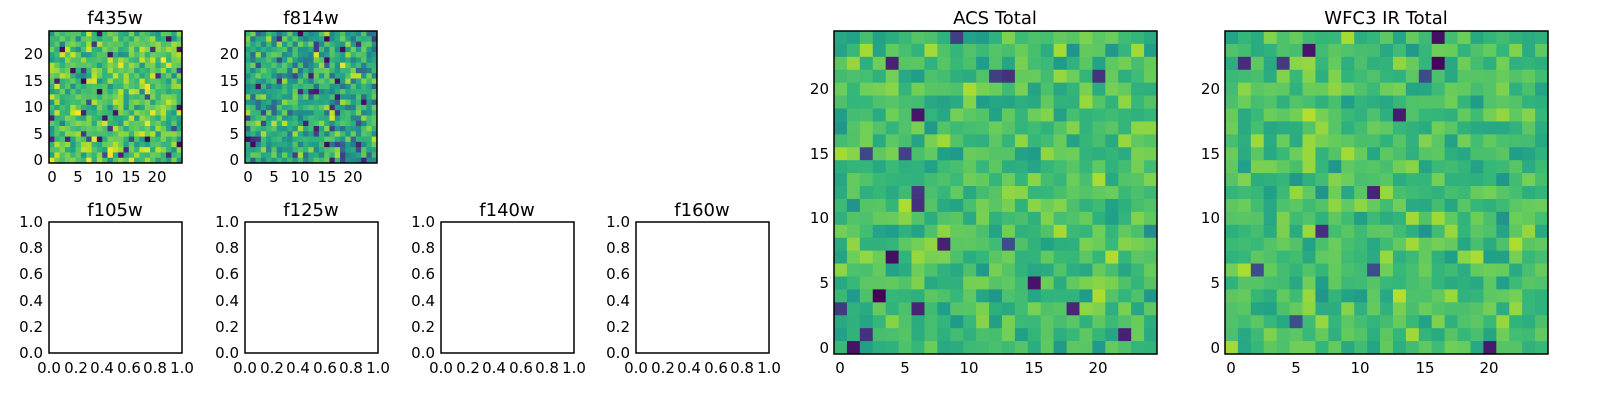  What do you see at coordinates (1231, 368) in the screenshot?
I see `x-tick-label: 0` at bounding box center [1231, 368].